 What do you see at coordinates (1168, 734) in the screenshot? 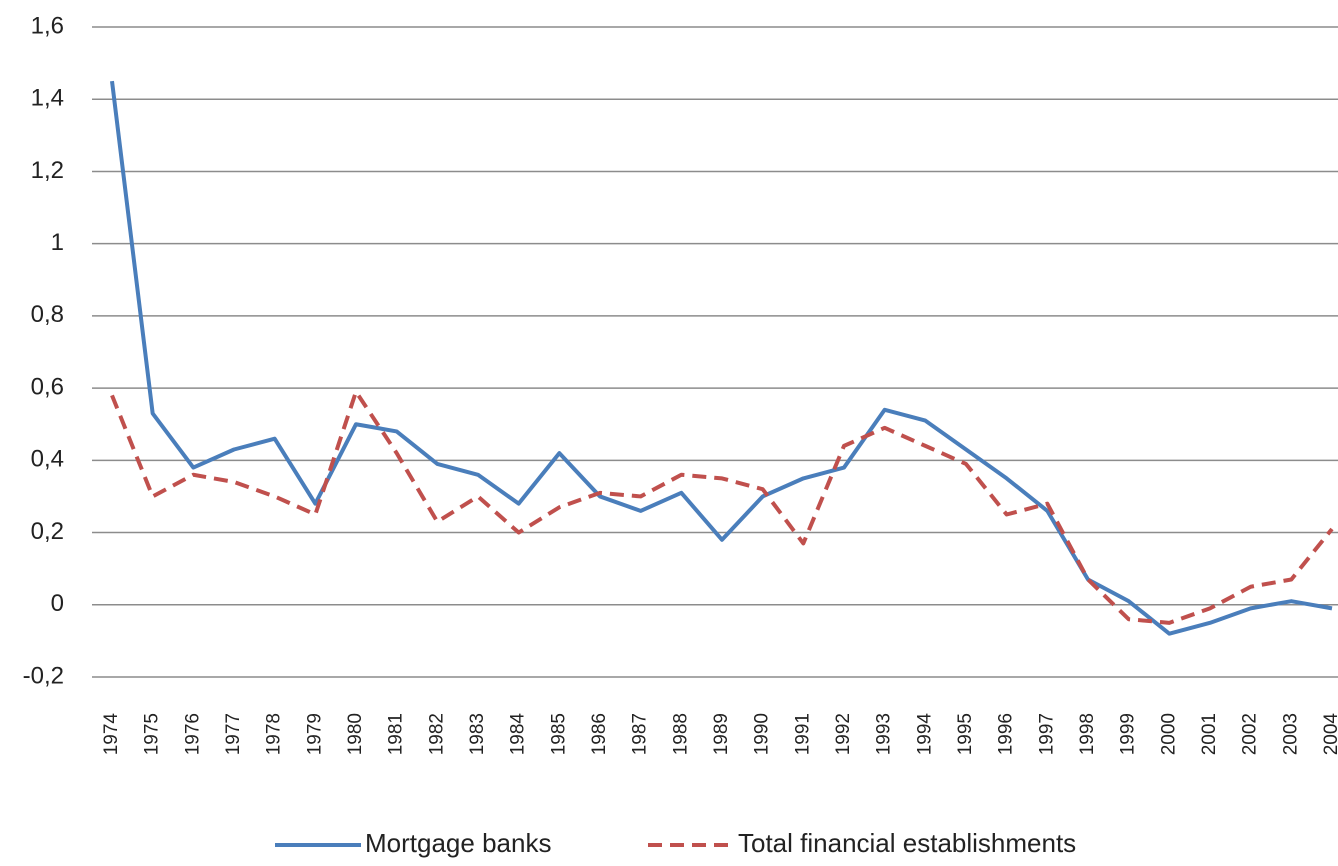
I see `x-tick-label: 2000` at bounding box center [1168, 734].